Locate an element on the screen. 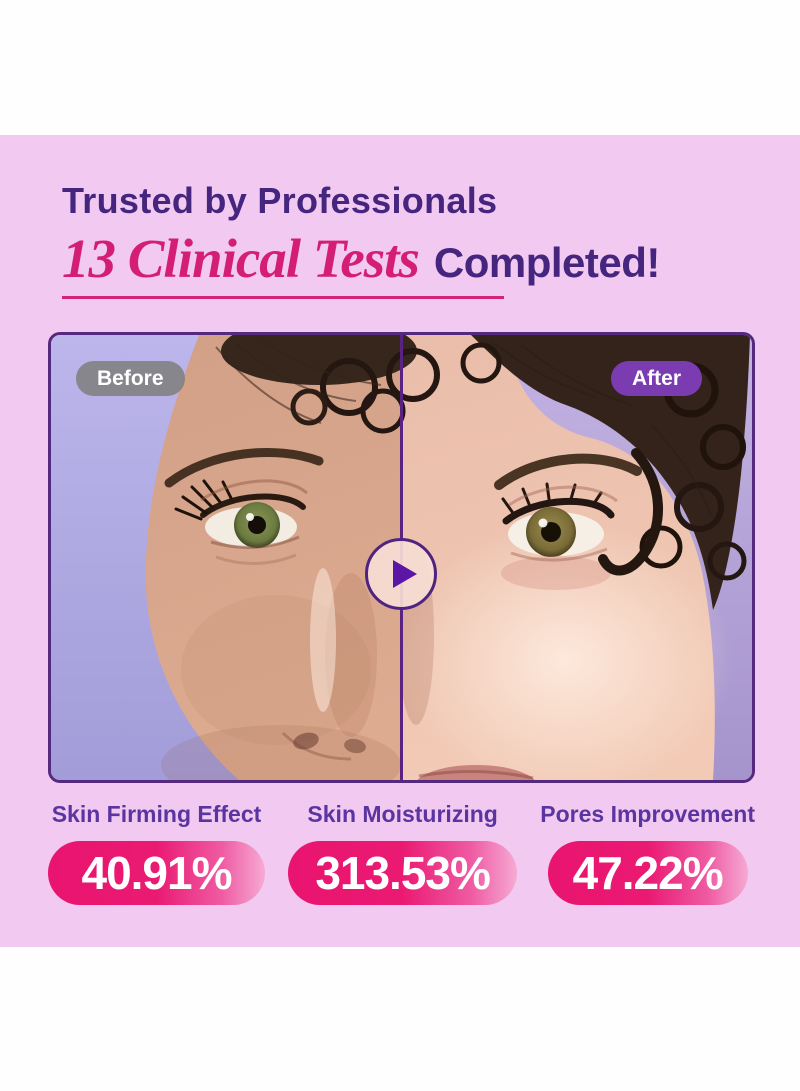 The width and height of the screenshot is (800, 1091). stat-skin-firming: Skin Firming Effect 40.91% is located at coordinates (156, 853).